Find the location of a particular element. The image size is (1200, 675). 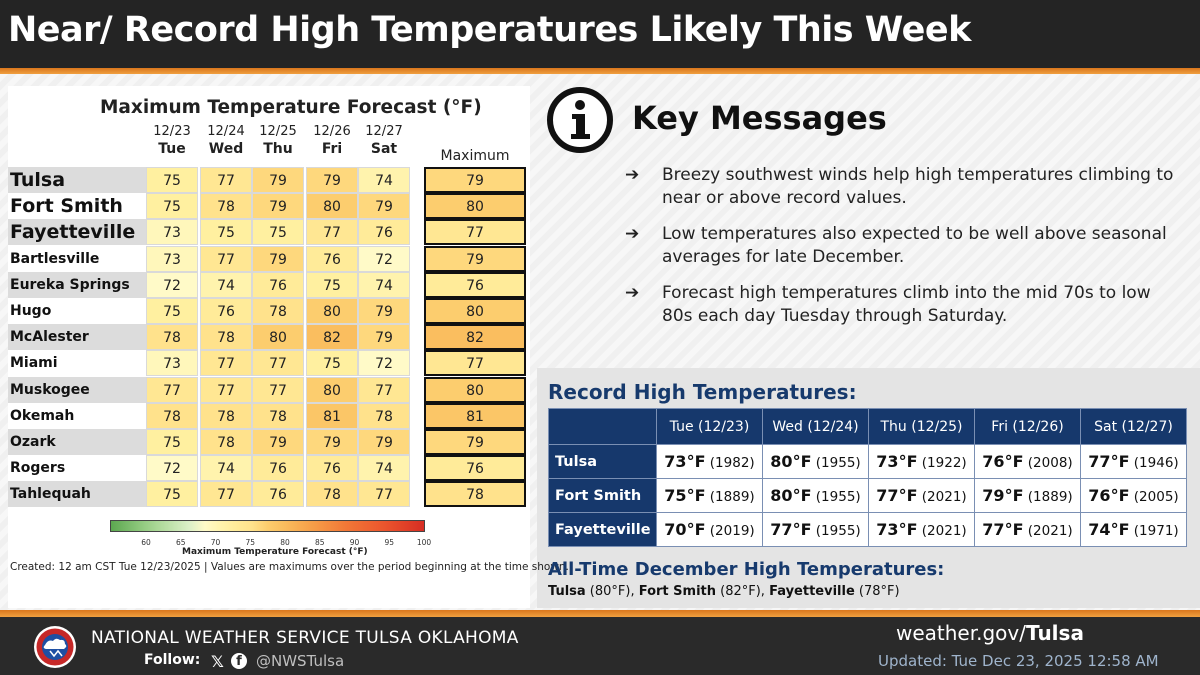

record-cell: 77°F (1955) is located at coordinates (815, 529).